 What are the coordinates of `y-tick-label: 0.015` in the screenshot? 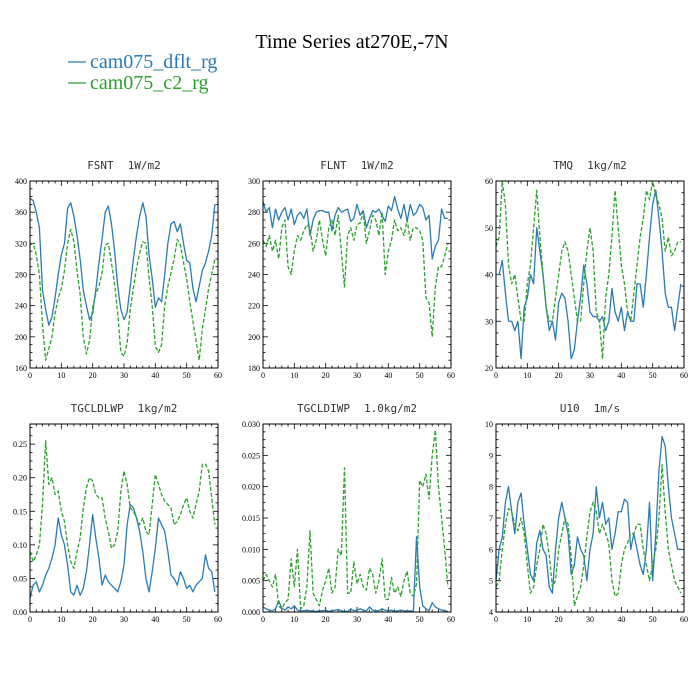 It's located at (251, 518).